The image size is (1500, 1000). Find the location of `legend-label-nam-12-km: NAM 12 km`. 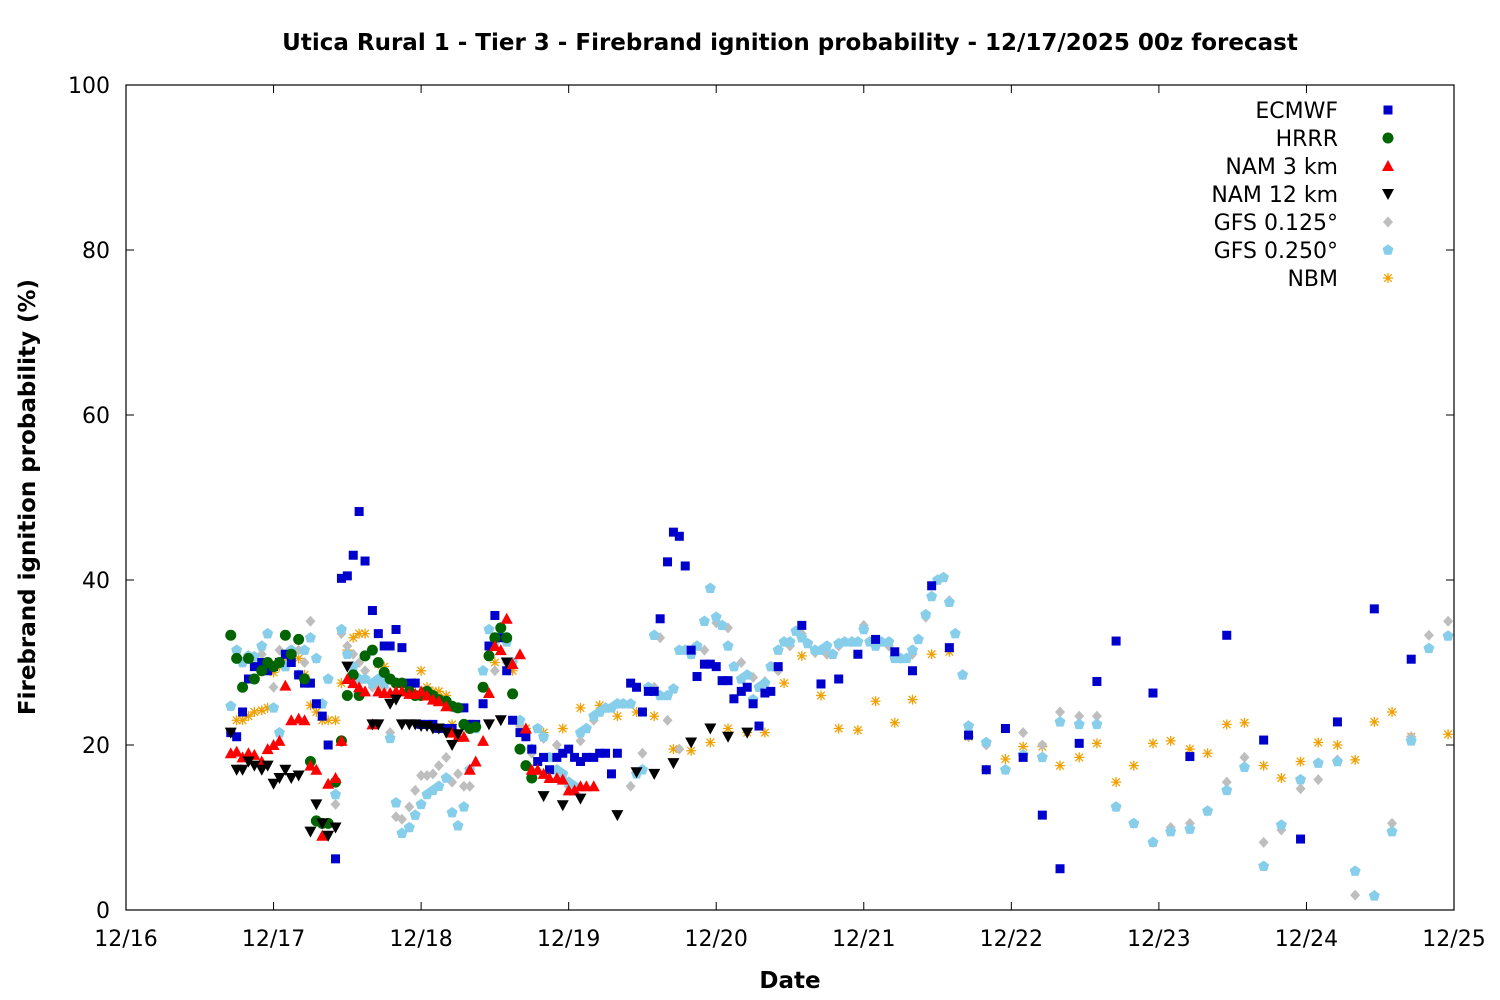

legend-label-nam-12-km: NAM 12 km is located at coordinates (1274, 195).